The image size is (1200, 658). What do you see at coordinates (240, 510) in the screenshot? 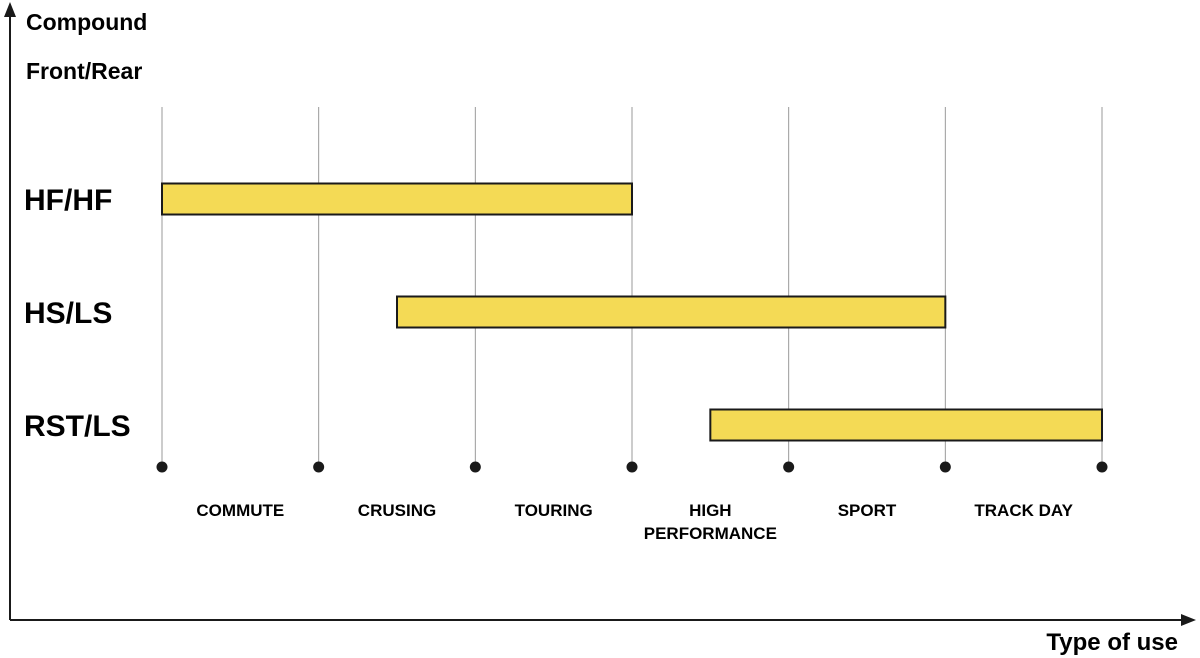
I see `category-label: COMMUTE` at bounding box center [240, 510].